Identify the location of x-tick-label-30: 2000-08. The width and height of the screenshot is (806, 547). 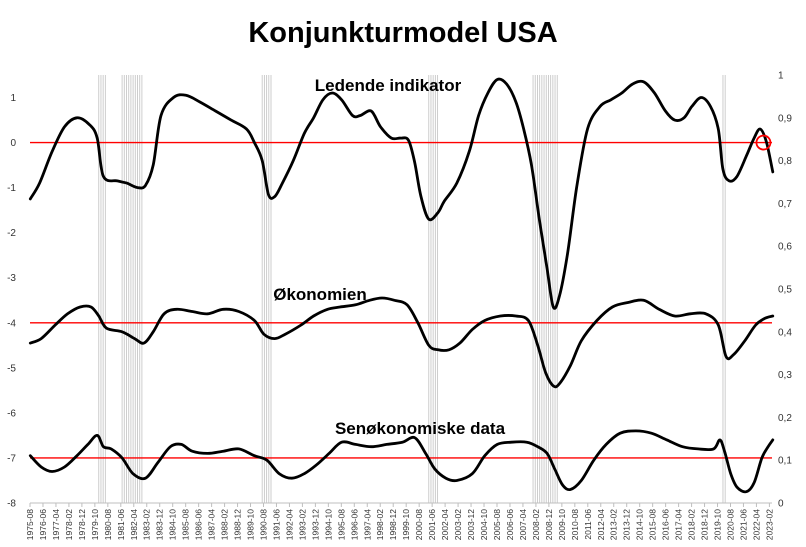
(419, 524).